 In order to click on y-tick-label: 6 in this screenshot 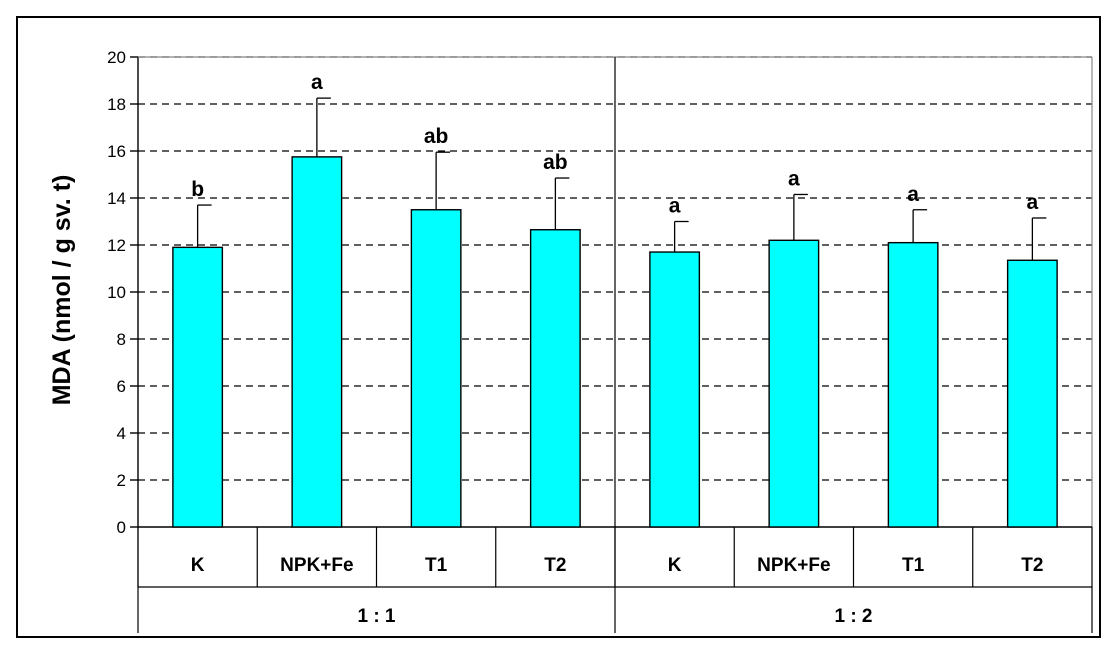, I will do `click(121, 386)`.